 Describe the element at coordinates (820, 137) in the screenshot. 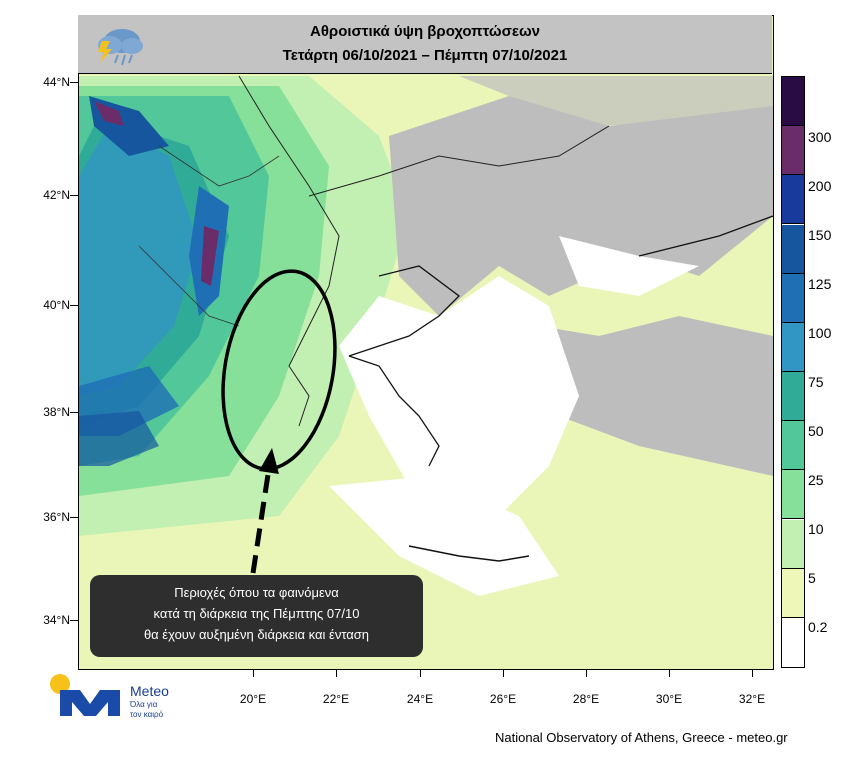

I see `colorbar-label: 300` at that location.